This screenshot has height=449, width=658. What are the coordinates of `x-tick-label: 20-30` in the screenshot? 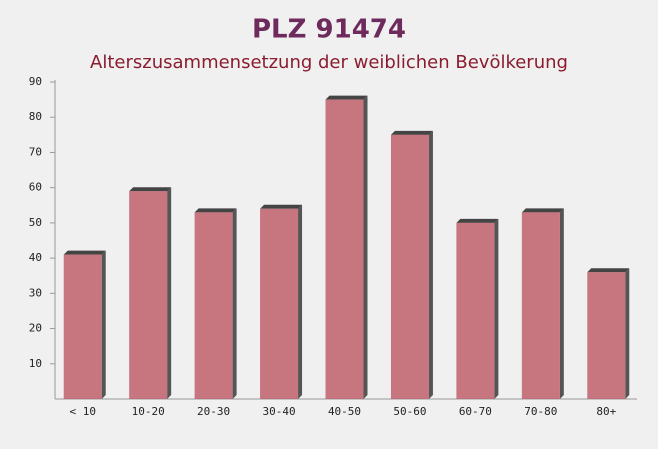 It's located at (213, 411).